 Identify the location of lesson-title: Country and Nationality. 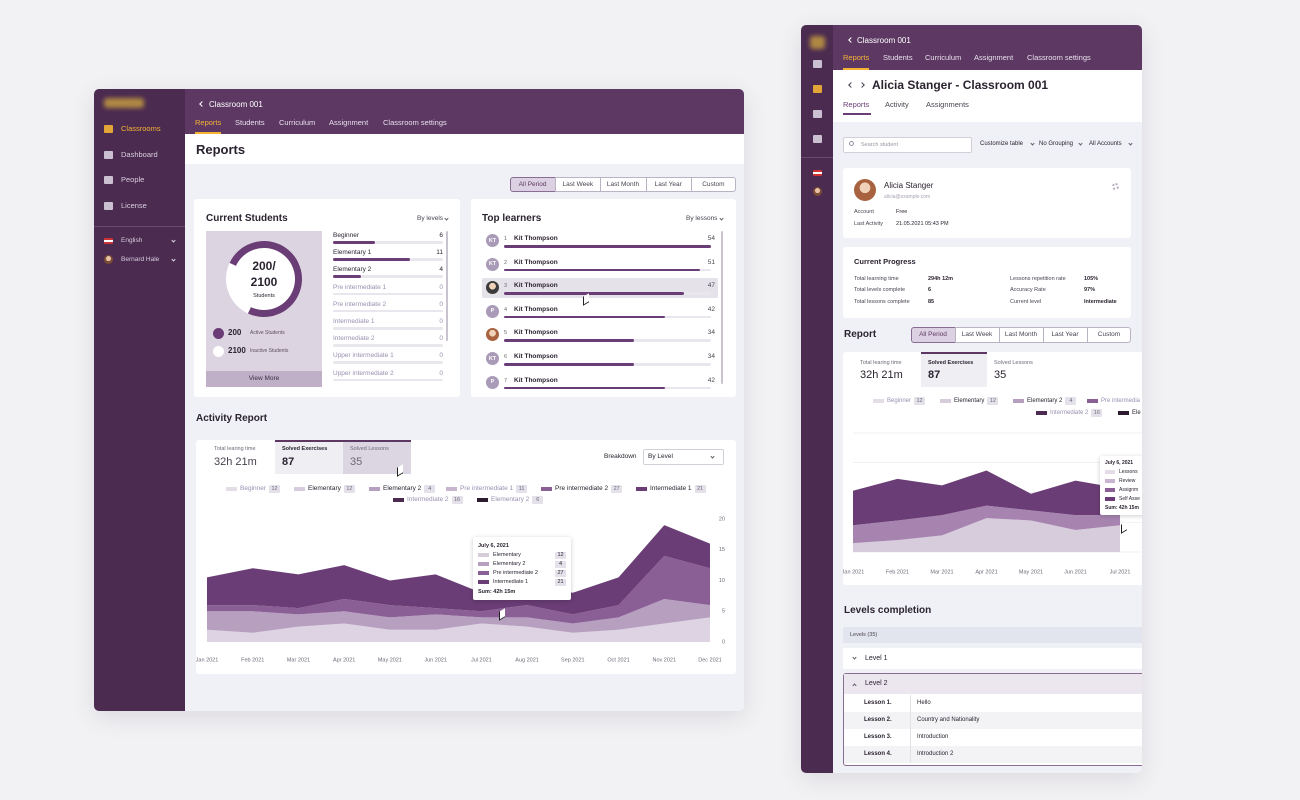
(948, 720).